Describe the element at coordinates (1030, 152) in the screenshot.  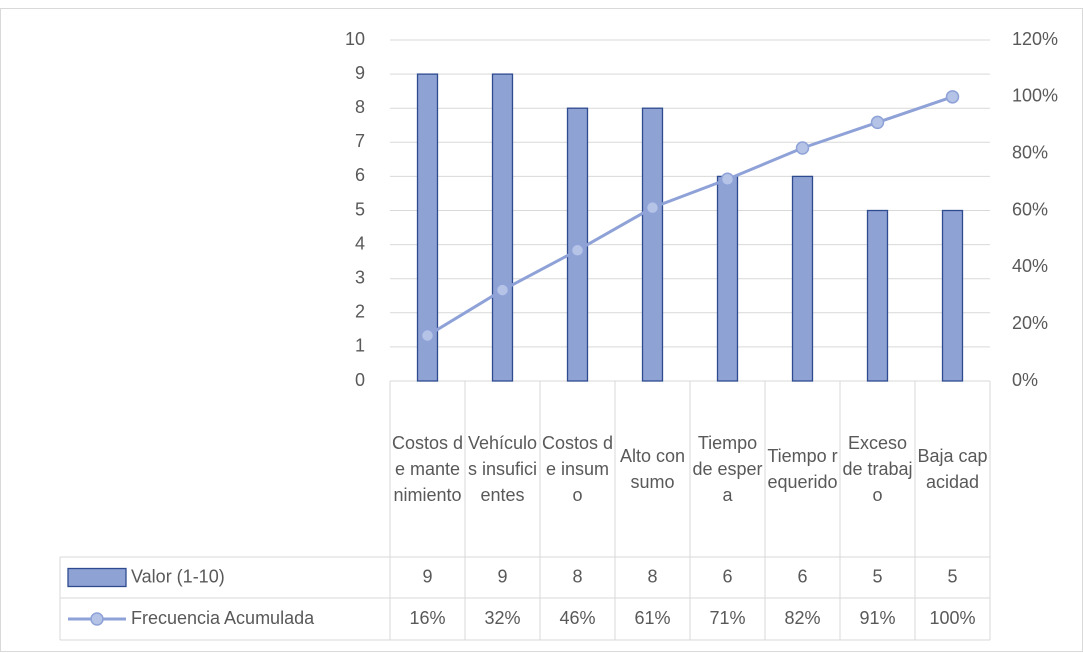
I see `y2-tick-label: 80%` at that location.